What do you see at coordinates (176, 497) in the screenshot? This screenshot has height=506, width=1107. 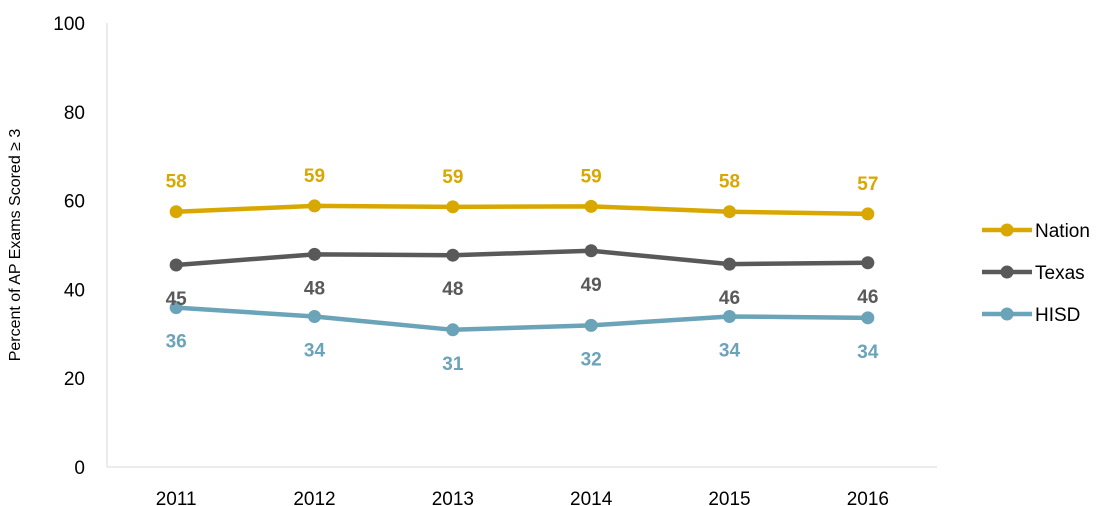 I see `x-tick-label: 2011` at bounding box center [176, 497].